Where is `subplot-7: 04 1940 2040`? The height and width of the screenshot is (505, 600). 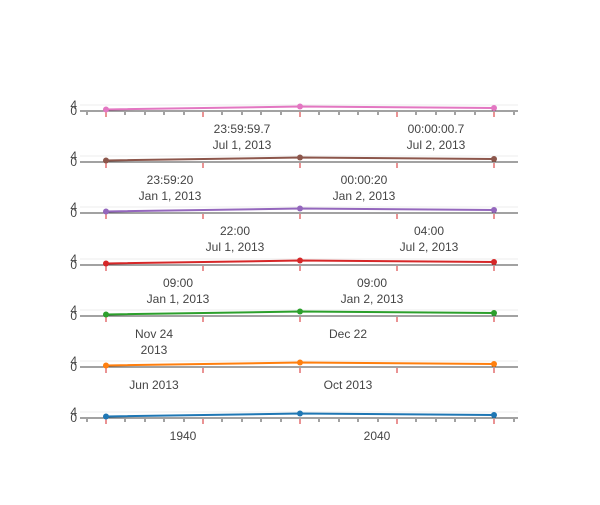
subplot-7: 04 1940 2040 is located at coordinates (294, 424).